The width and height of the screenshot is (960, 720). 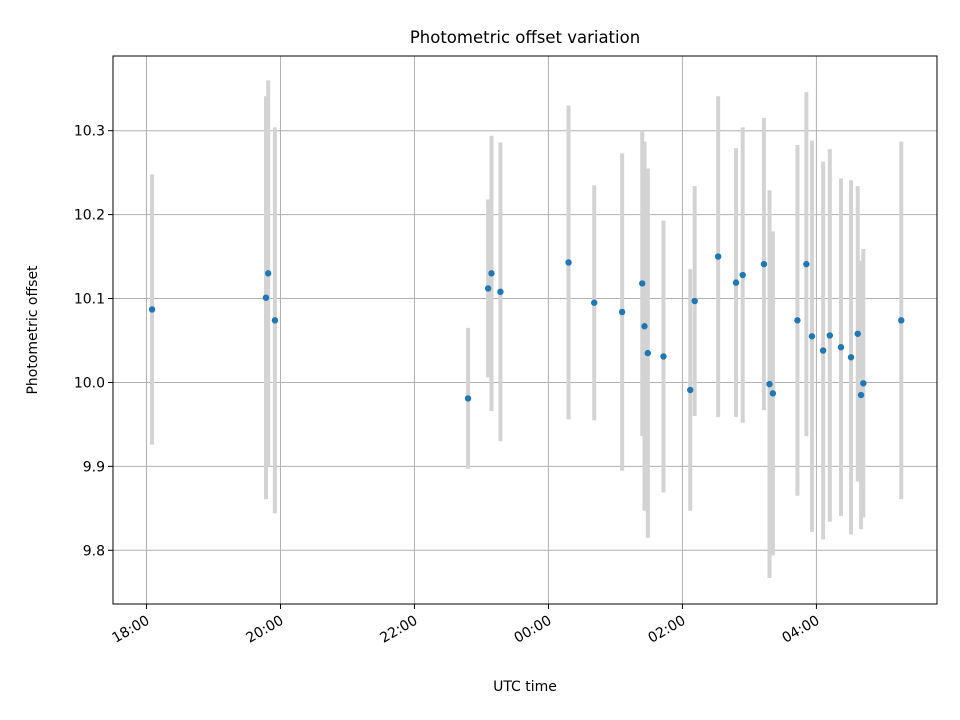 I want to click on x-tick-label: 00:00, so click(x=532, y=630).